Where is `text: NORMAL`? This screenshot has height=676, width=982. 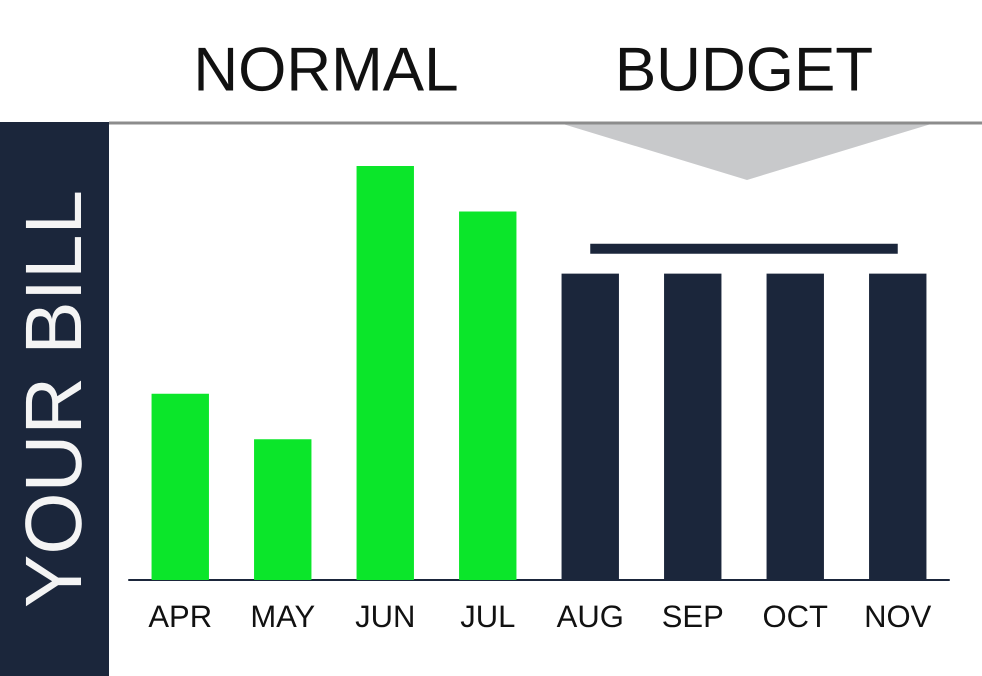 text: NORMAL is located at coordinates (326, 70).